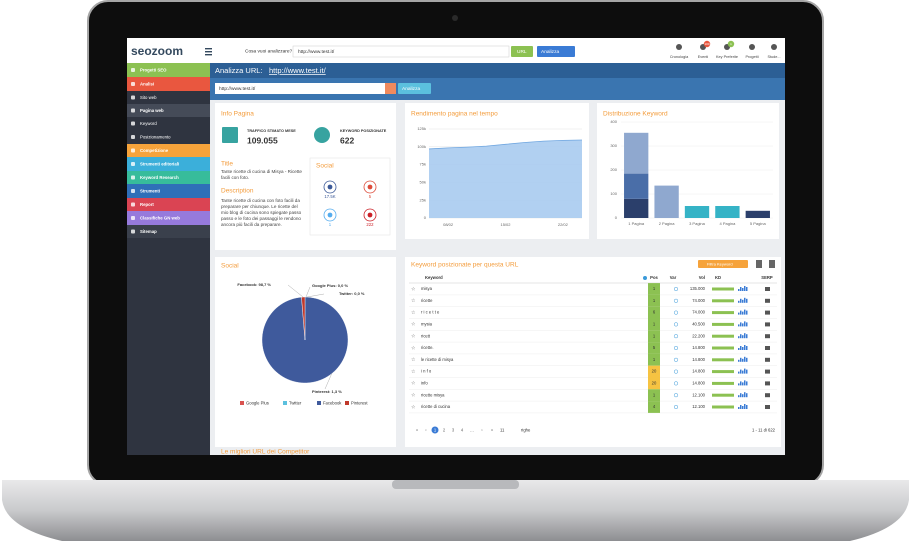 Image resolution: width=911 pixels, height=551 pixels. What do you see at coordinates (767, 277) in the screenshot?
I see `column-header: SERP` at bounding box center [767, 277].